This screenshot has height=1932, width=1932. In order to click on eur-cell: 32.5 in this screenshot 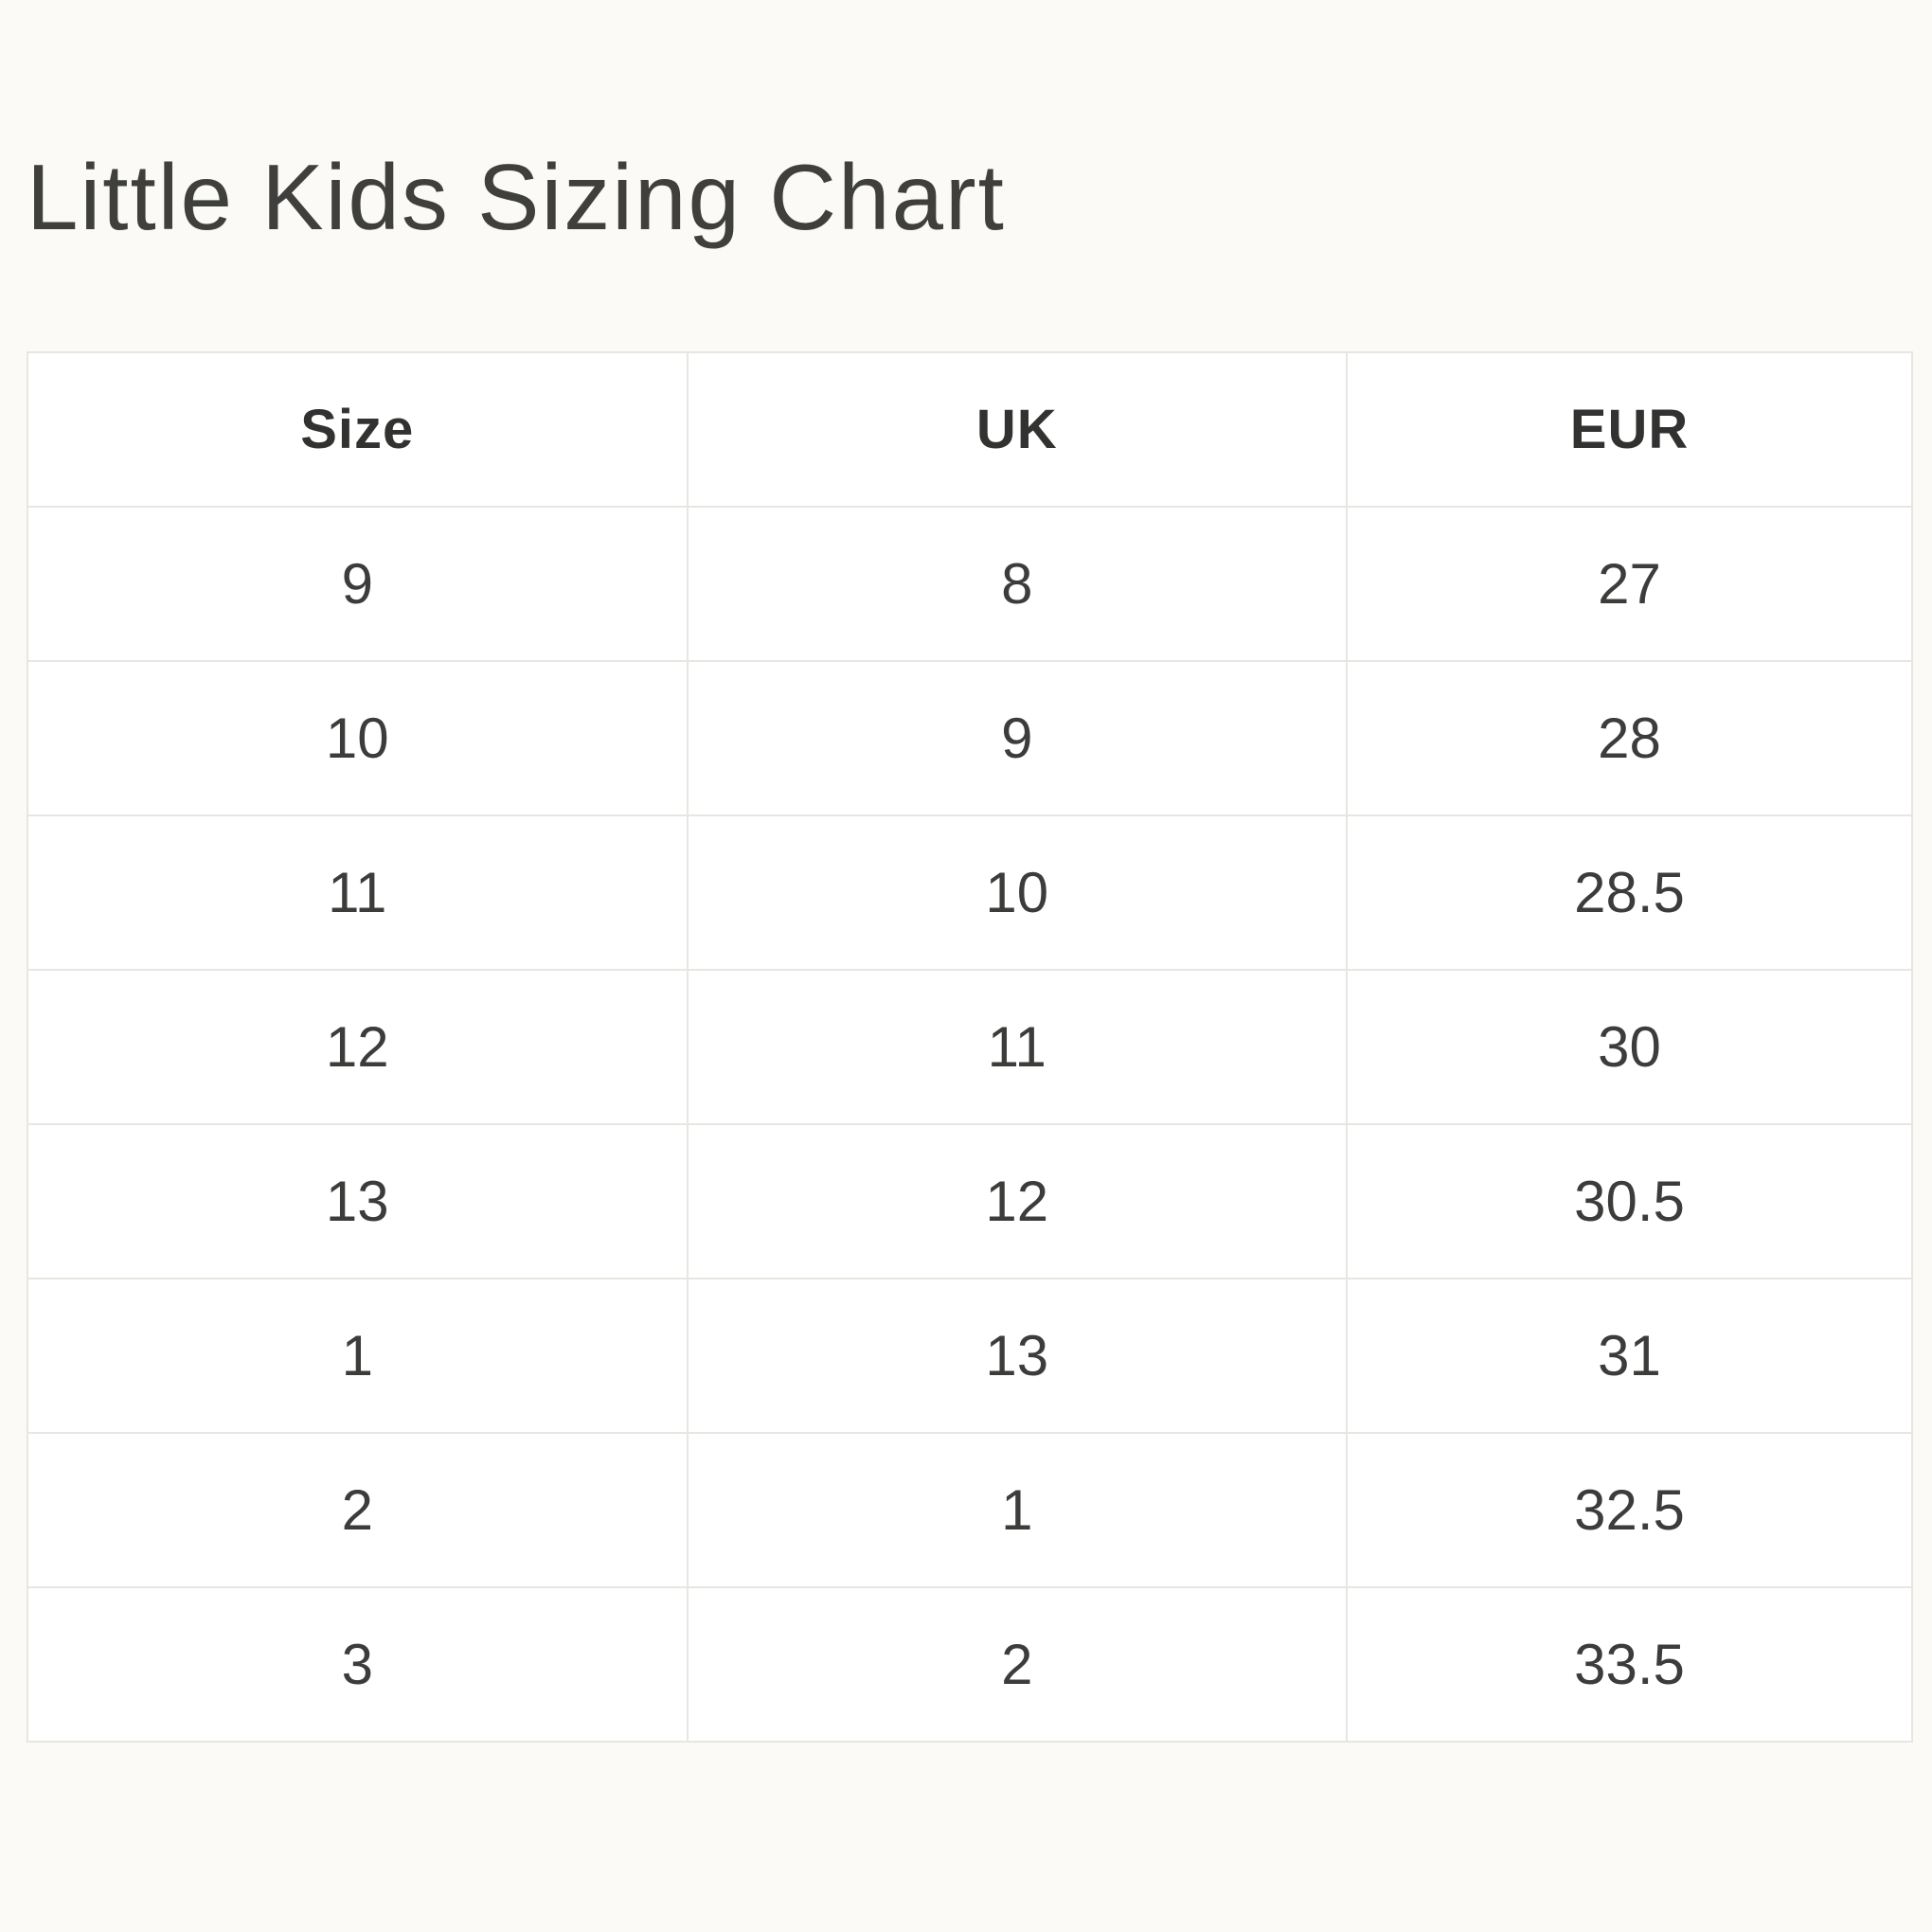, I will do `click(1629, 1509)`.